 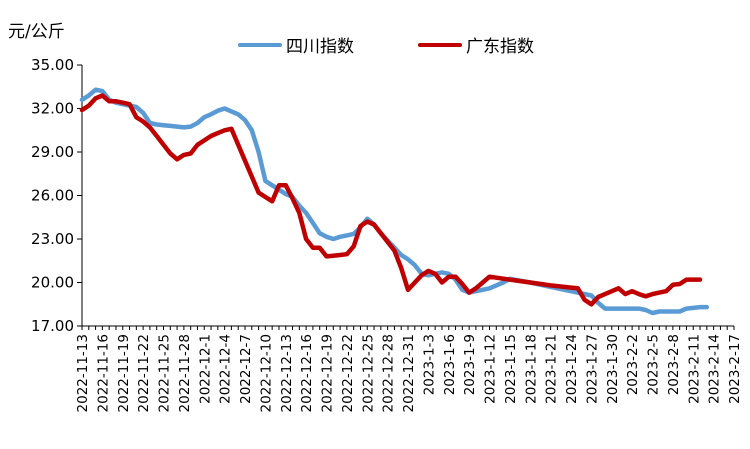 What do you see at coordinates (36, 32) in the screenshot?
I see `y-axis-unit-label: 元/公斤` at bounding box center [36, 32].